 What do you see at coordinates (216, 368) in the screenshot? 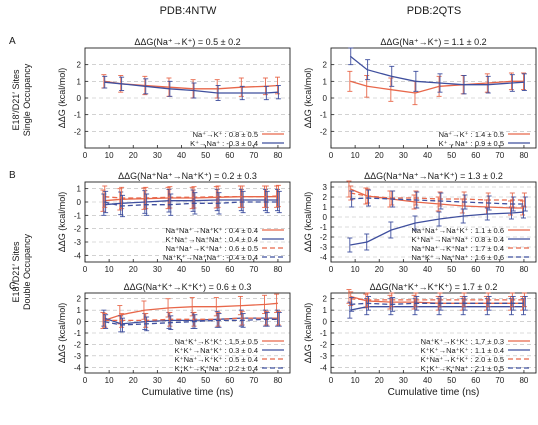
I see `legend-label: K⁺K⁺→K⁺Na⁺ : 0.2 ± 0.4` at bounding box center [216, 368].